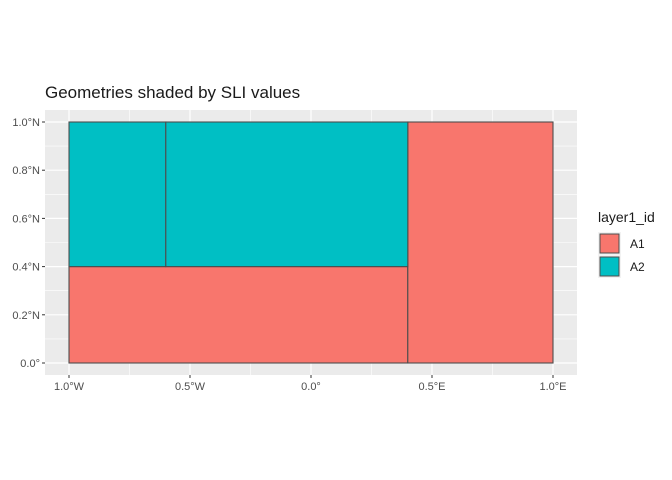  What do you see at coordinates (28, 243) in the screenshot?
I see `y-axis: 0.0° 0.2°N 0.4°N 0.6°N 0.8°N 1.0°N` at bounding box center [28, 243].